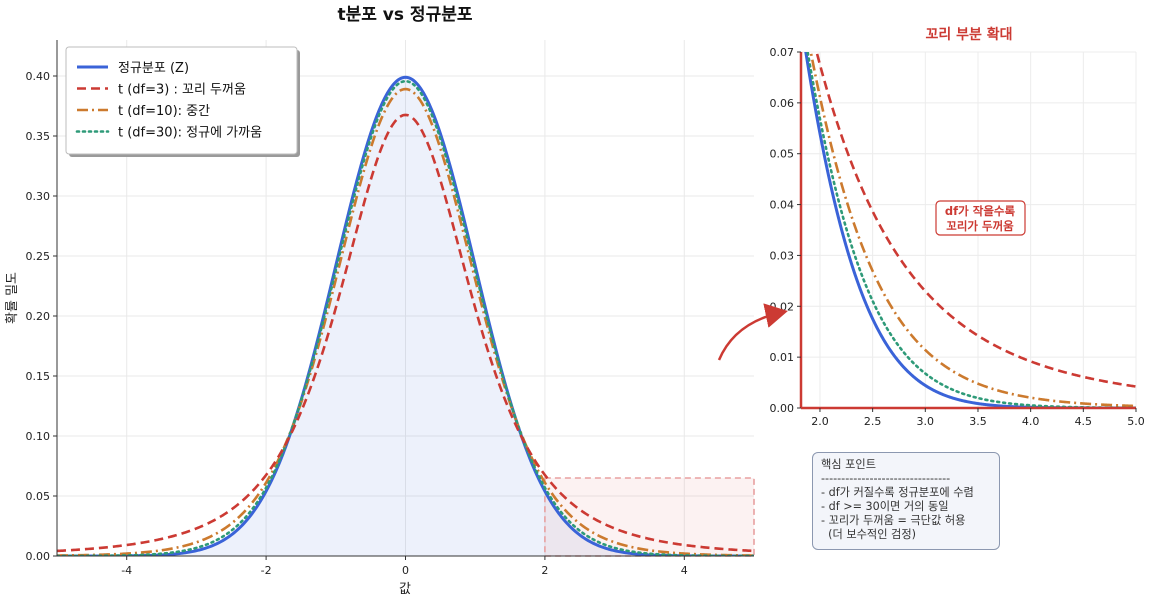 The height and width of the screenshot is (600, 1152). I want to click on zoom-x-tick-label: 3.5, so click(978, 421).